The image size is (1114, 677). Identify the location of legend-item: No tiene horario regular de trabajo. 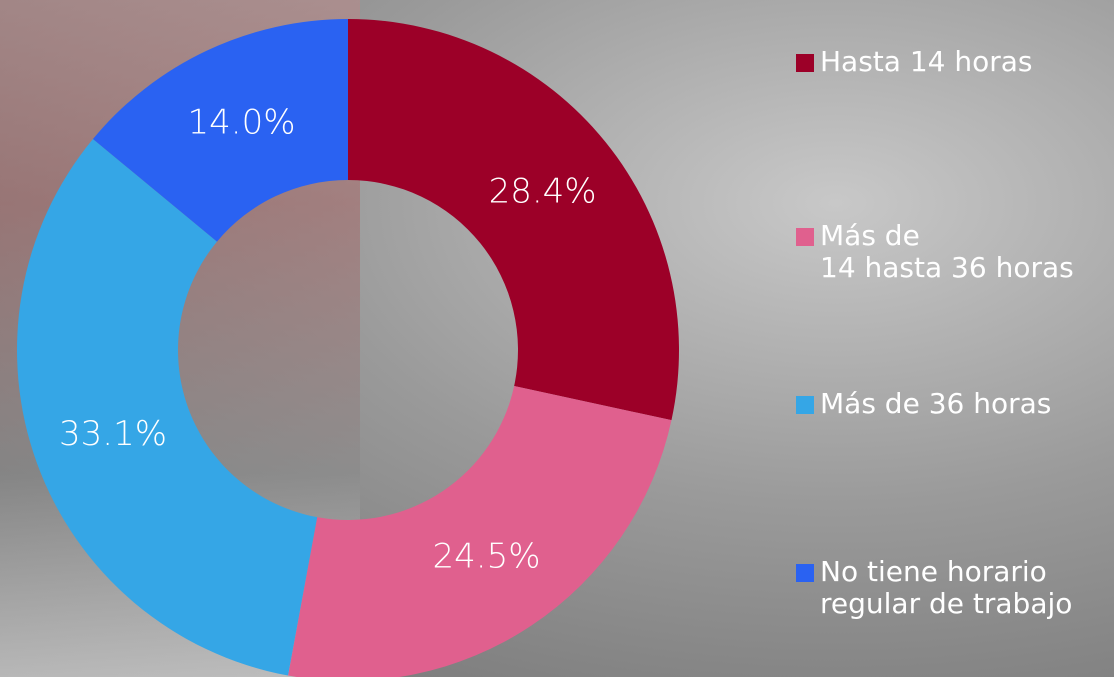
(934, 588).